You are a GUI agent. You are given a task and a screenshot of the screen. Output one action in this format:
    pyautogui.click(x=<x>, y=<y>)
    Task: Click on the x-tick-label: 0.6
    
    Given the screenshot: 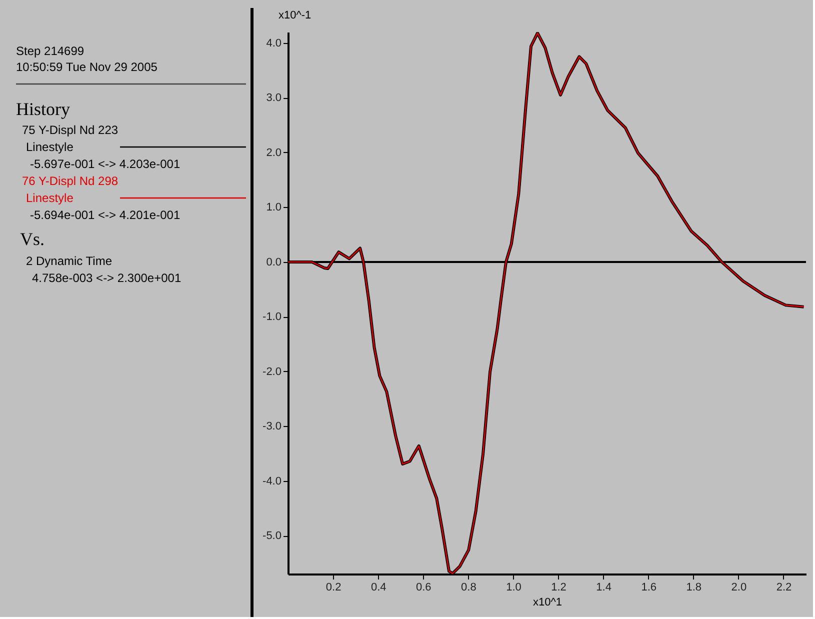 What is the action you would take?
    pyautogui.click(x=424, y=588)
    